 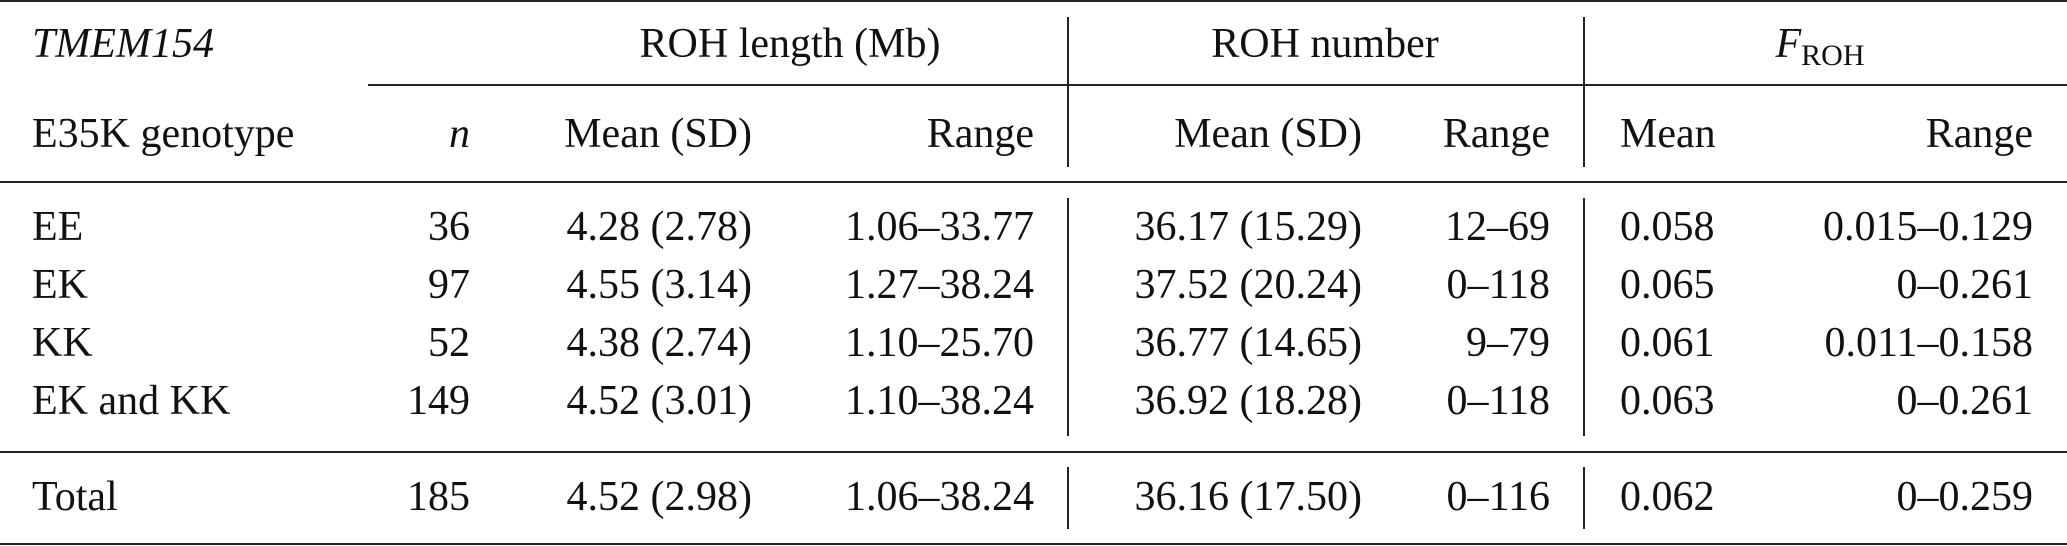 What do you see at coordinates (459, 134) in the screenshot?
I see `header-n: n` at bounding box center [459, 134].